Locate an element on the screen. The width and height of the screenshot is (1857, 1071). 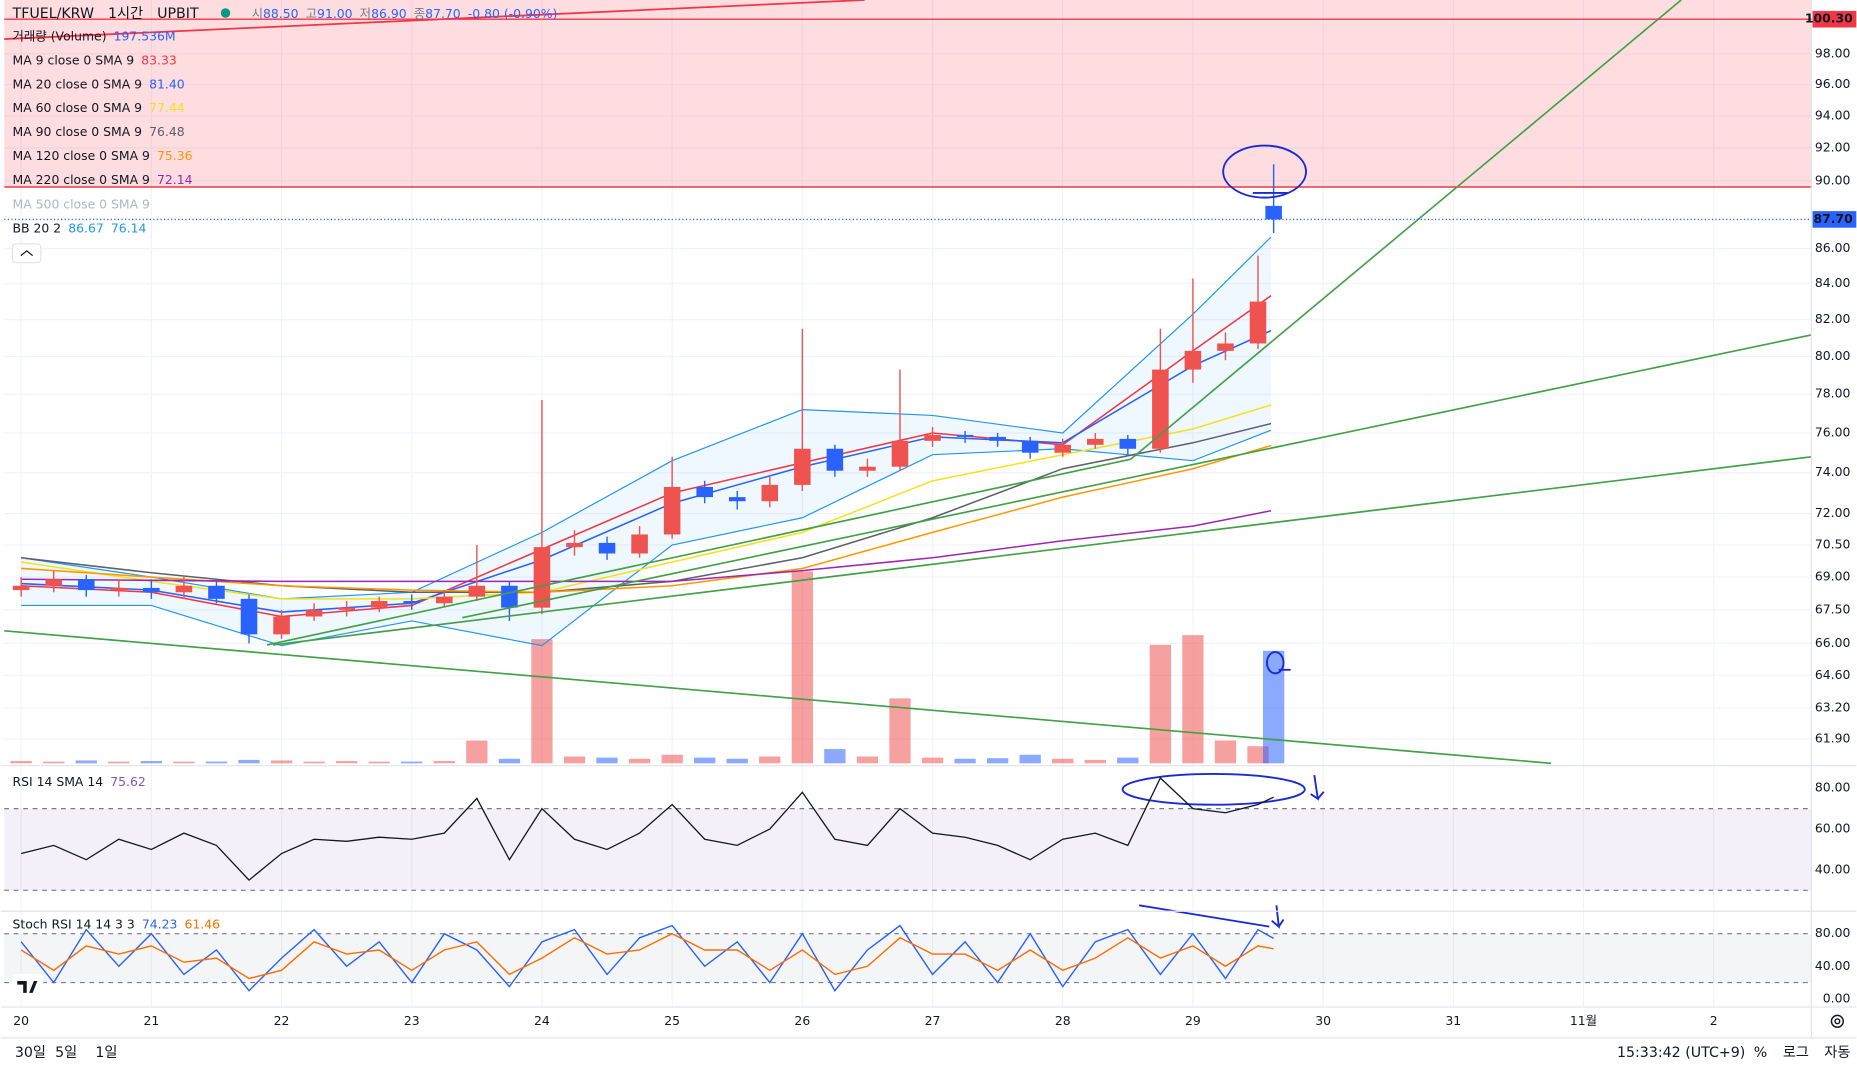
change: -0.80 (-0.90%) is located at coordinates (513, 13).